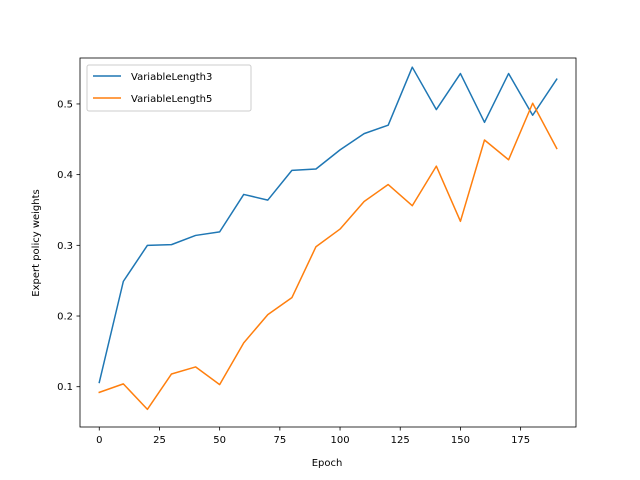 This screenshot has width=640, height=480. I want to click on x-tick-label: 100, so click(339, 440).